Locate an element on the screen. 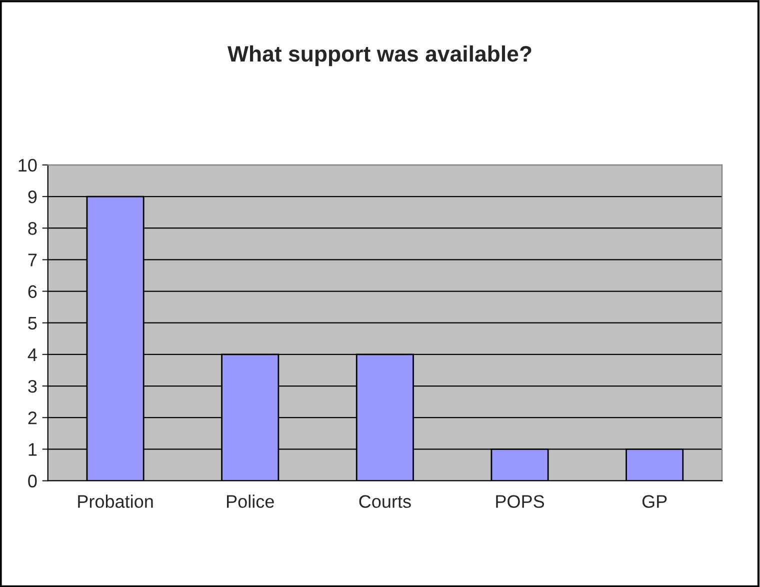 The height and width of the screenshot is (587, 760). y-tick-label: 4 is located at coordinates (32, 354).